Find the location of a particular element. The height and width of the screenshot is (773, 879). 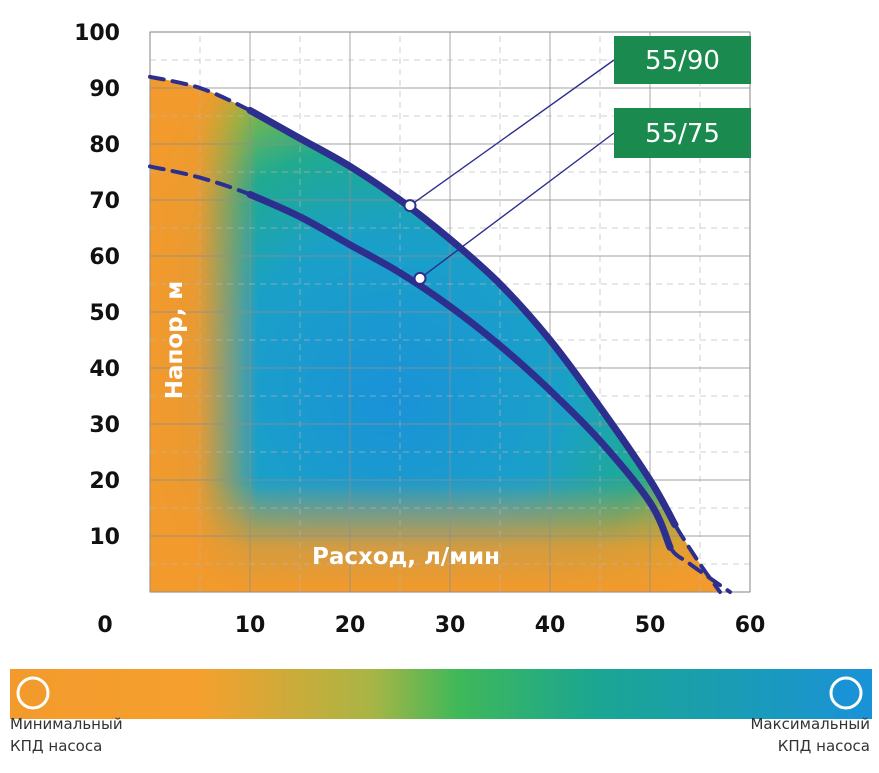

efficiency-legend-bar is located at coordinates (441, 694).